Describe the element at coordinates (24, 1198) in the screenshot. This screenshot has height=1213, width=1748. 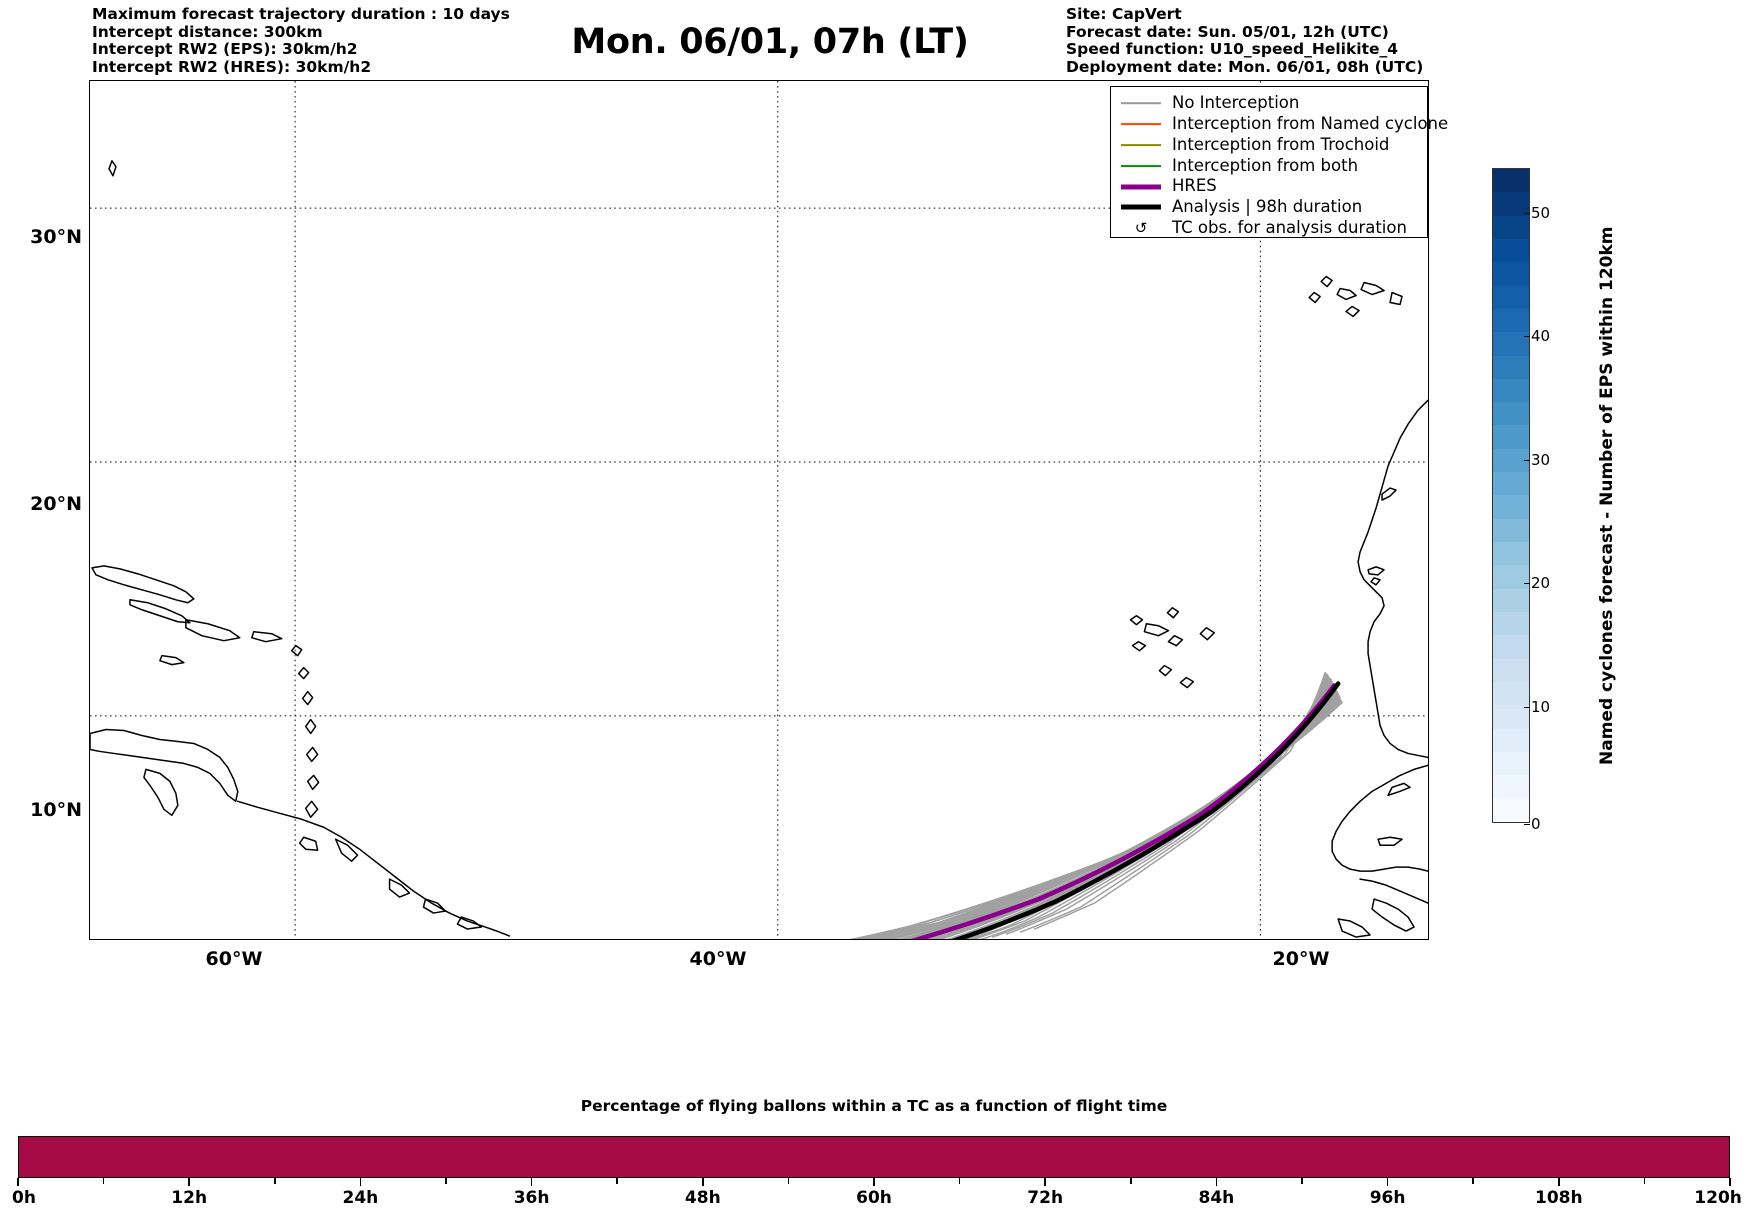
I see `progress-tick-label: 0h` at that location.